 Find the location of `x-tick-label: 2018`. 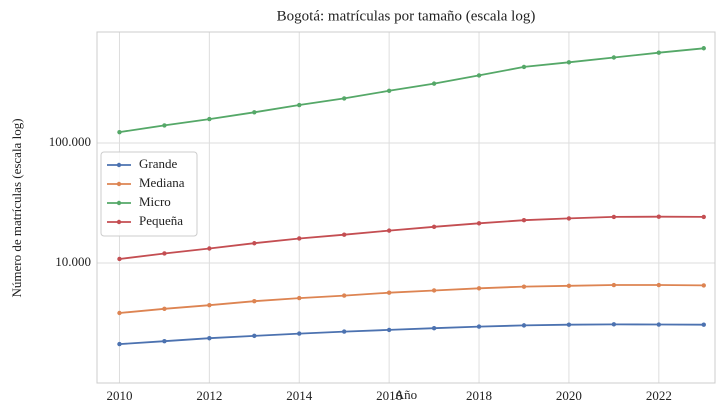

x-tick-label: 2018 is located at coordinates (479, 395).